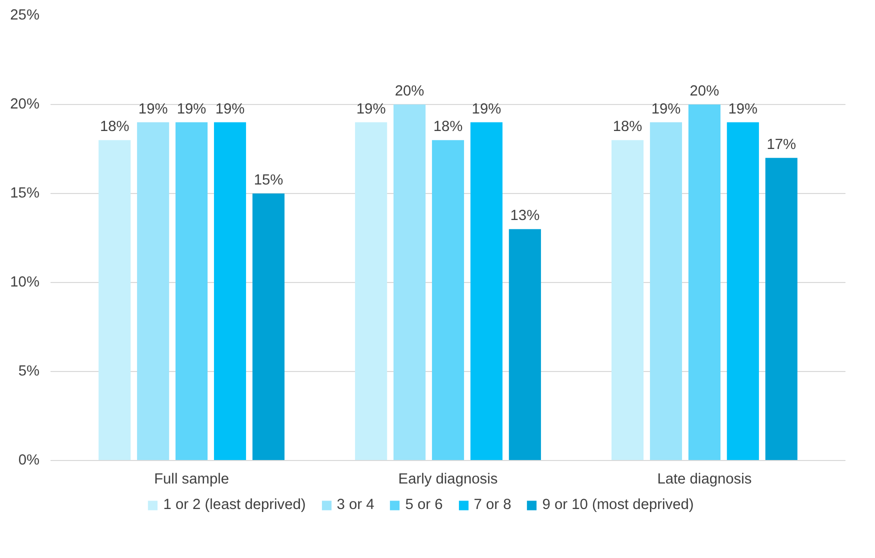 The image size is (875, 558). Describe the element at coordinates (234, 505) in the screenshot. I see `legend-label: 1 or 2 (least deprived)` at that location.